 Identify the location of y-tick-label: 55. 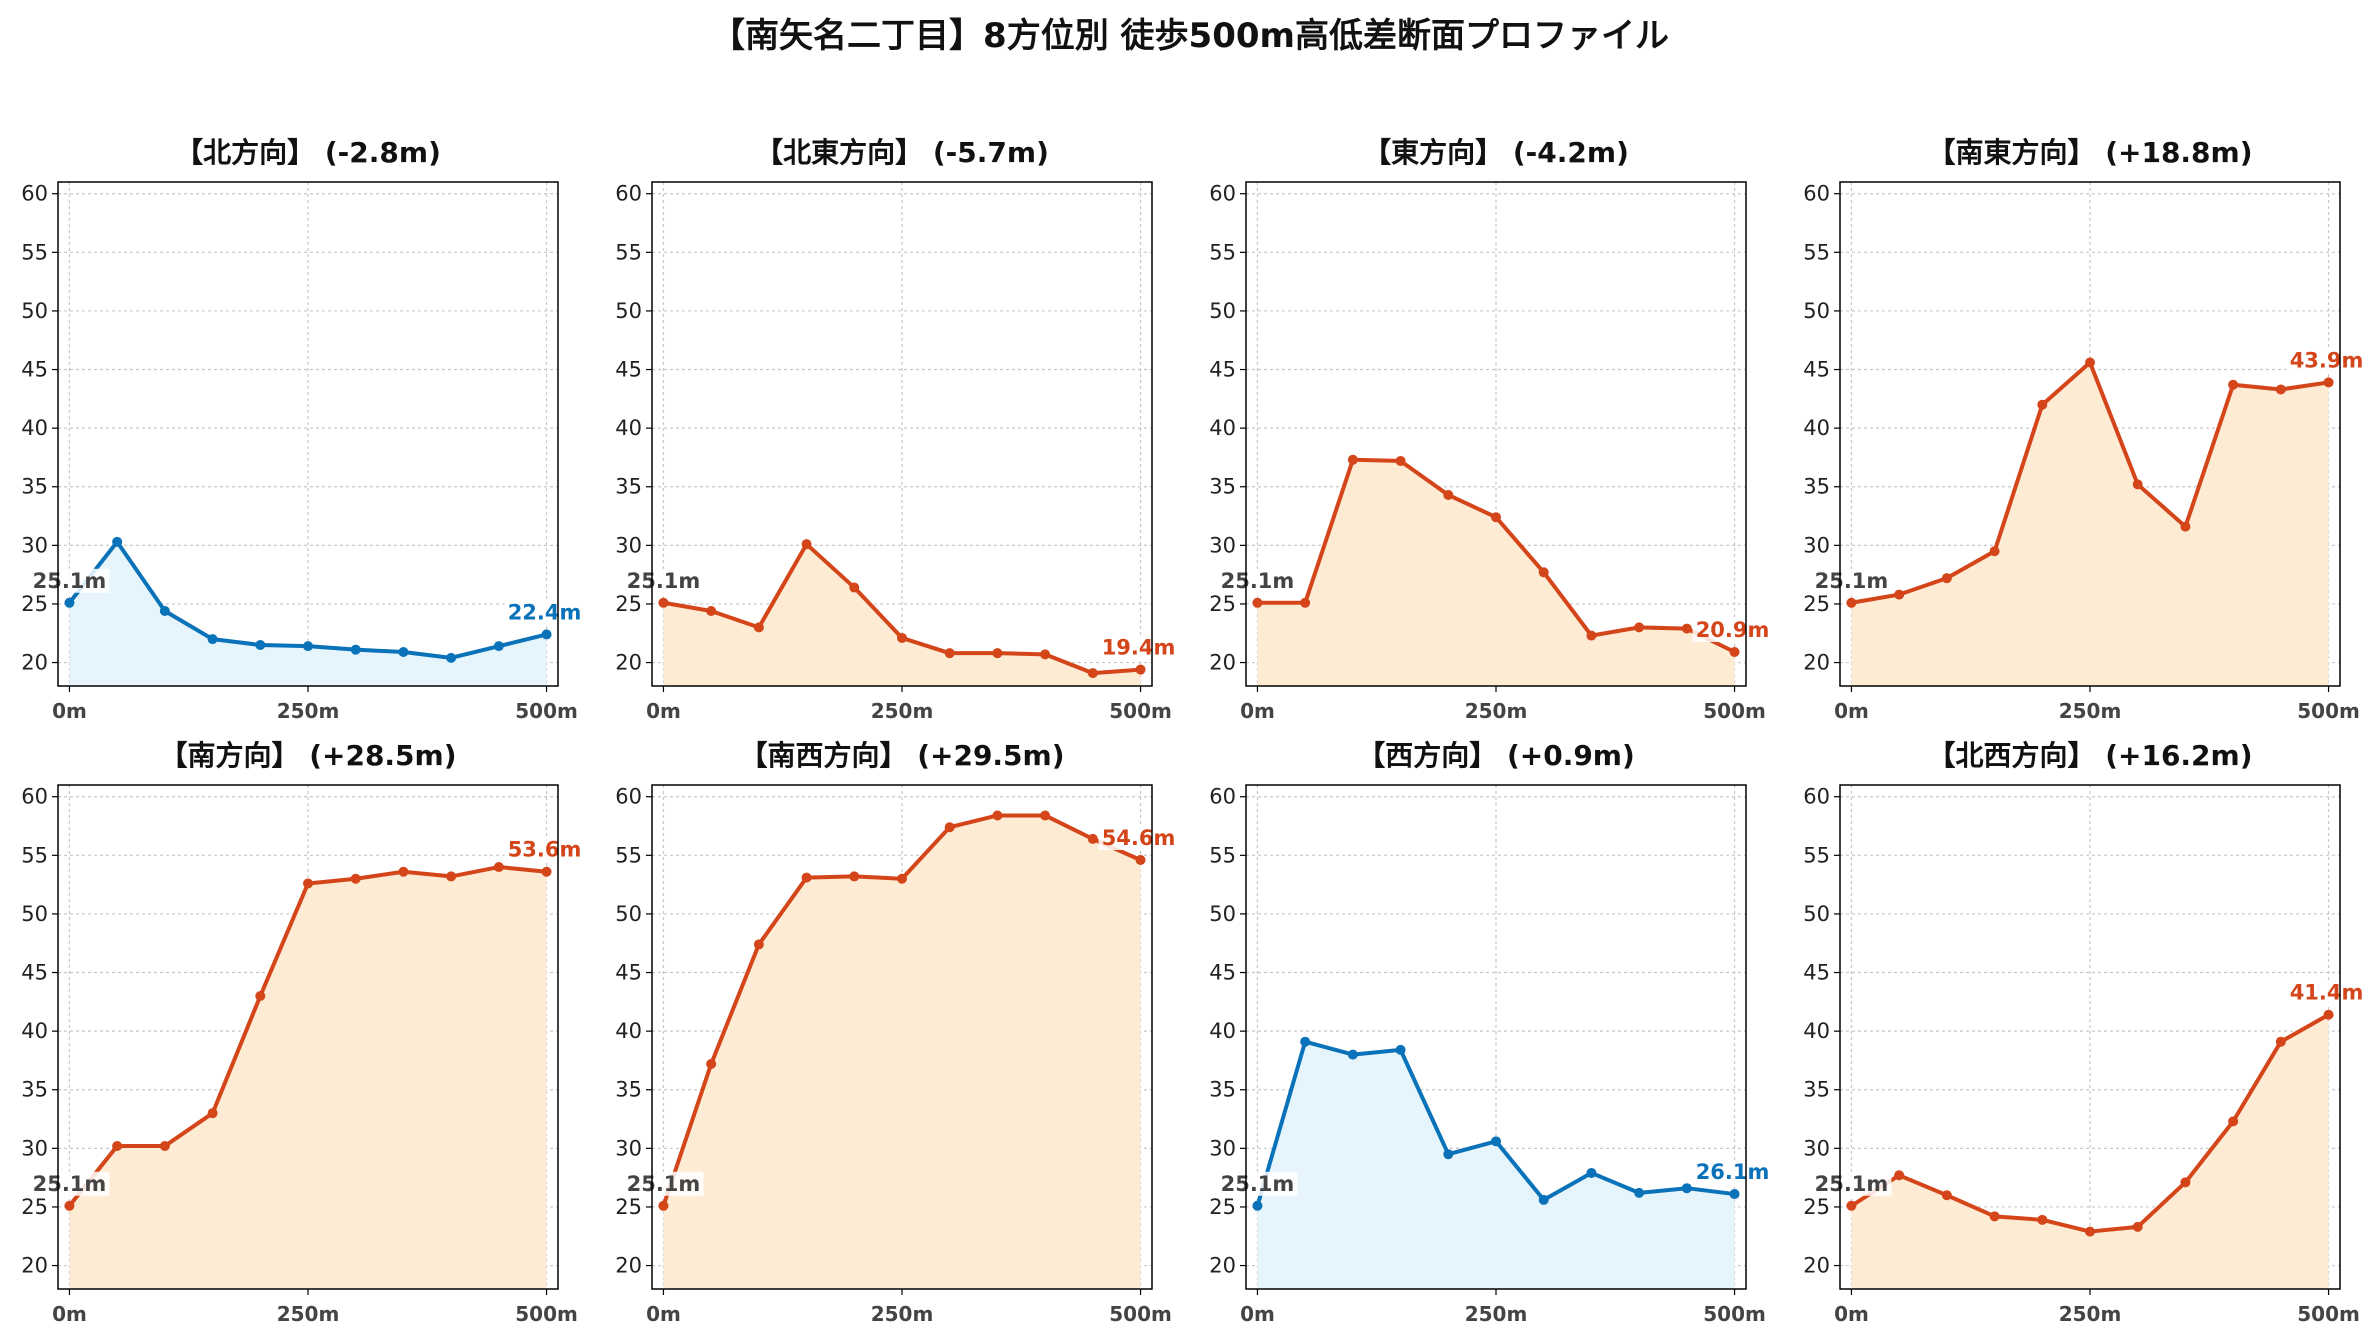
(1222, 252).